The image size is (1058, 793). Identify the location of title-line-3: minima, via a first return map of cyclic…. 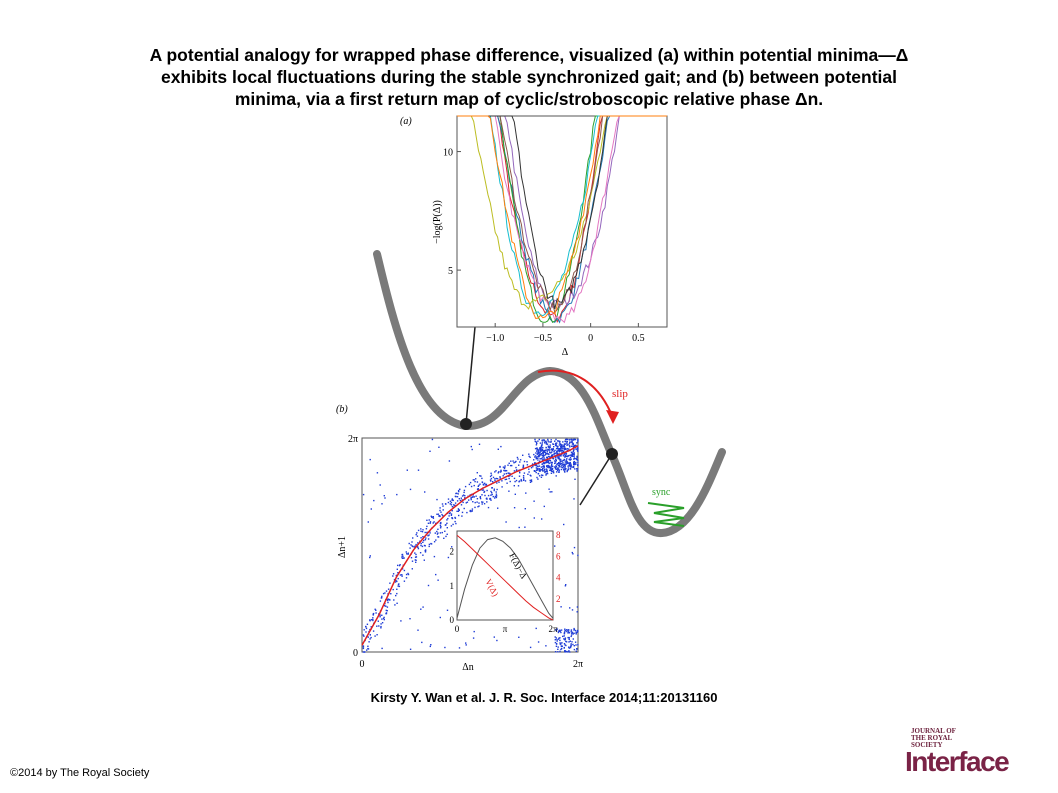
(529, 99).